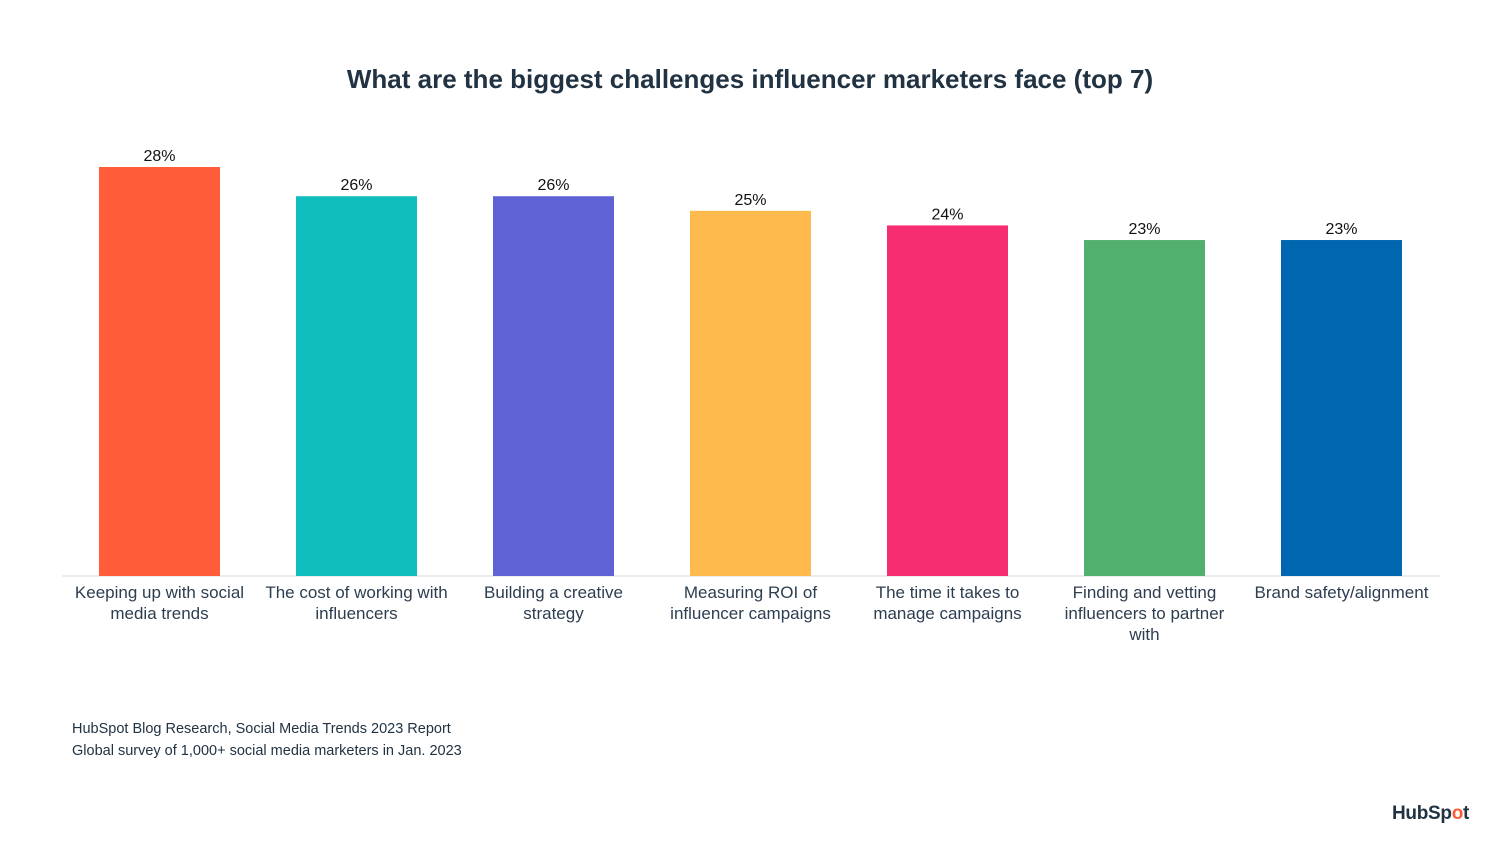  I want to click on logo-text-accent: o, so click(1457, 813).